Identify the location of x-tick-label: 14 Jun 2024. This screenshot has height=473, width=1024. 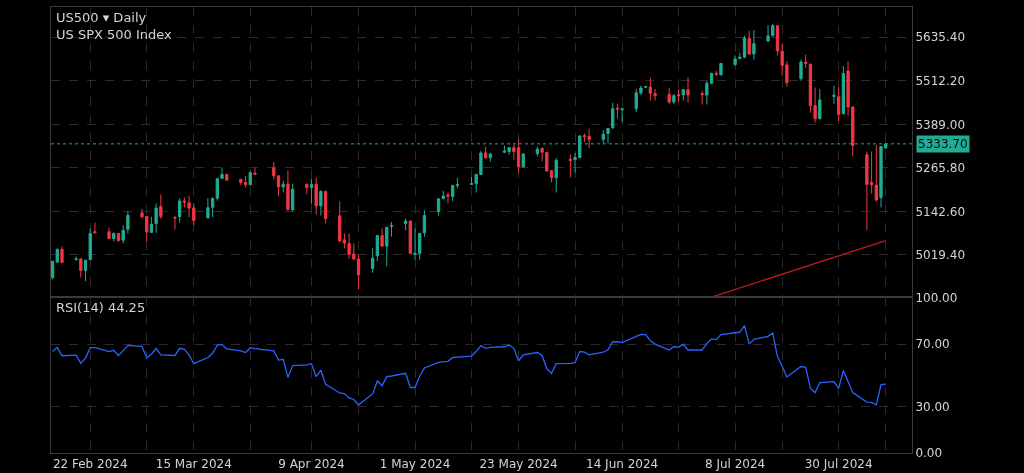
(622, 464).